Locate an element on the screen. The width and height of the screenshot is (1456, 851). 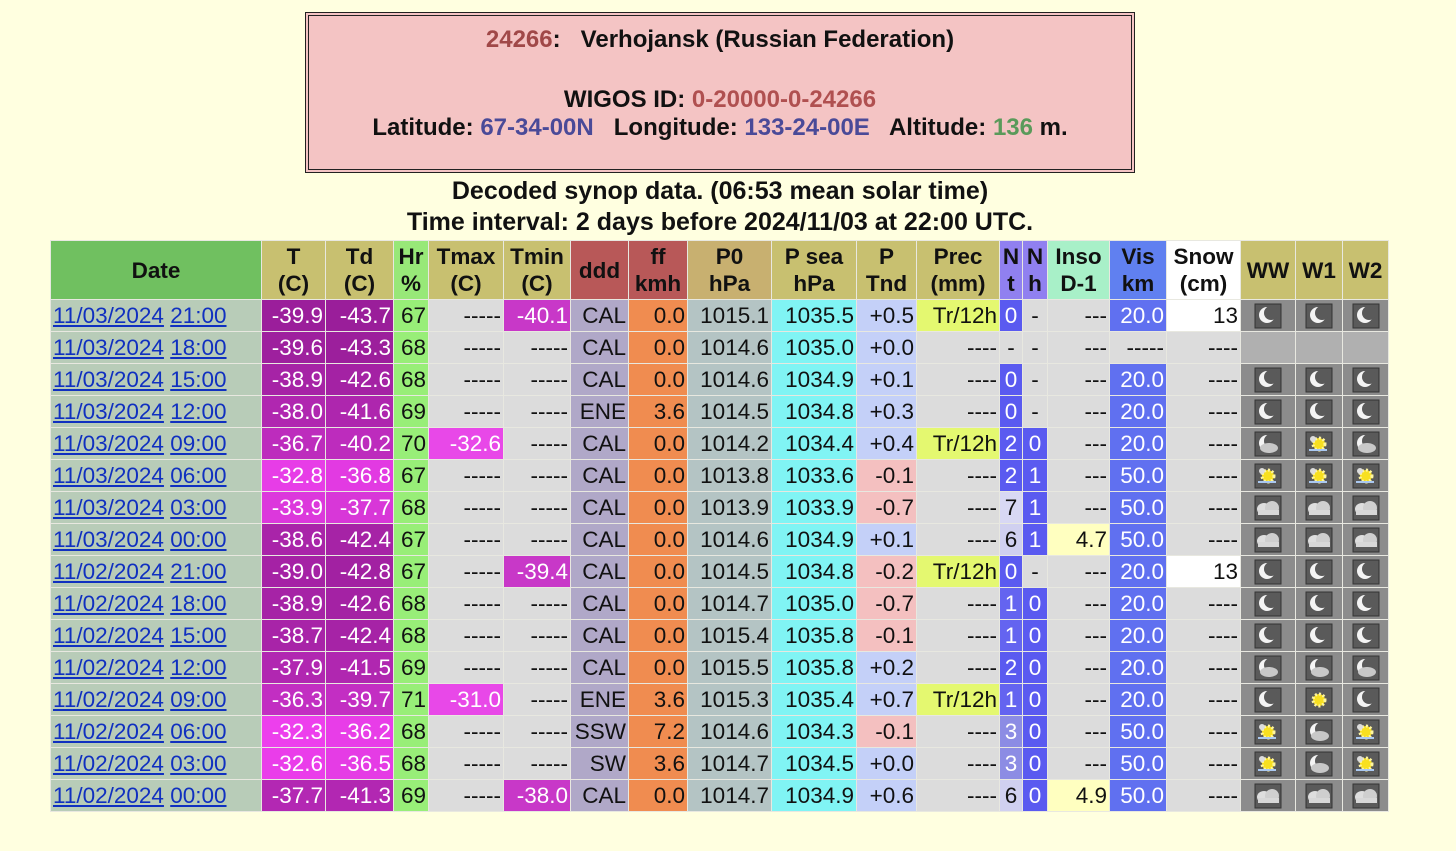
date-cell: 11/02/2024 21:00 is located at coordinates (156, 571).